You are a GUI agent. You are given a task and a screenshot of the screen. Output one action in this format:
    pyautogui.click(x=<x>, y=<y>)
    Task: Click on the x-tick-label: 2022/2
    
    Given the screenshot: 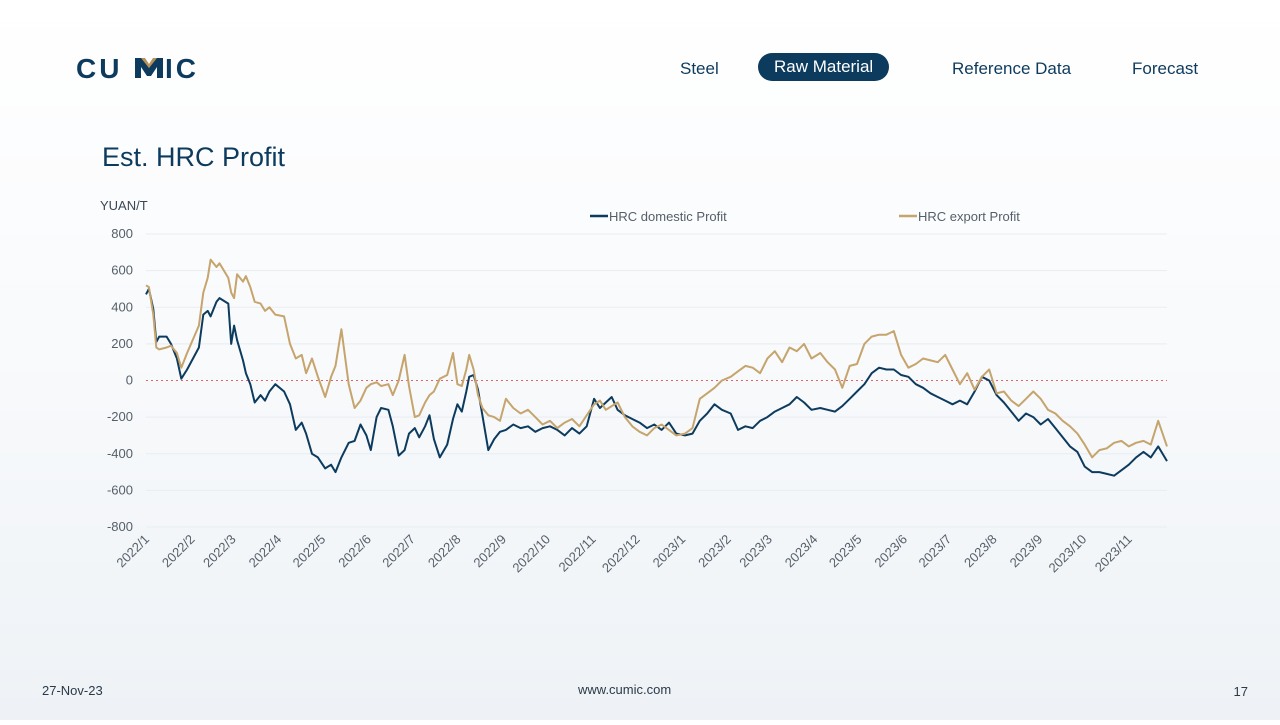 What is the action you would take?
    pyautogui.click(x=178, y=551)
    